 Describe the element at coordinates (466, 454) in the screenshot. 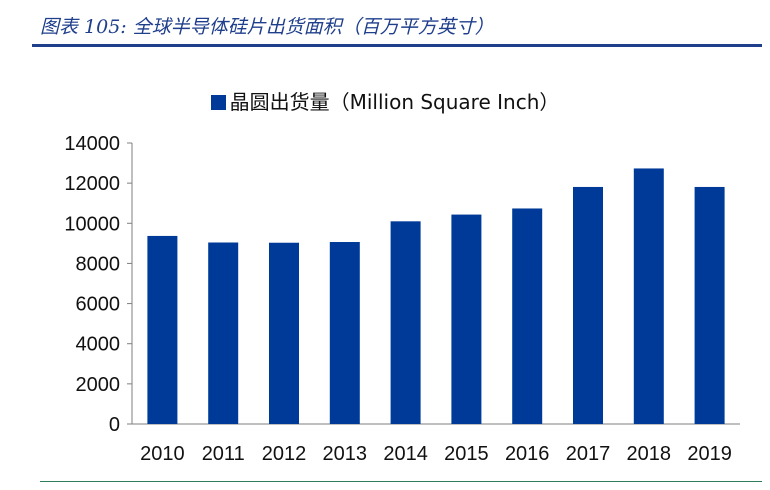

I see `x-tick-label: 2015` at that location.